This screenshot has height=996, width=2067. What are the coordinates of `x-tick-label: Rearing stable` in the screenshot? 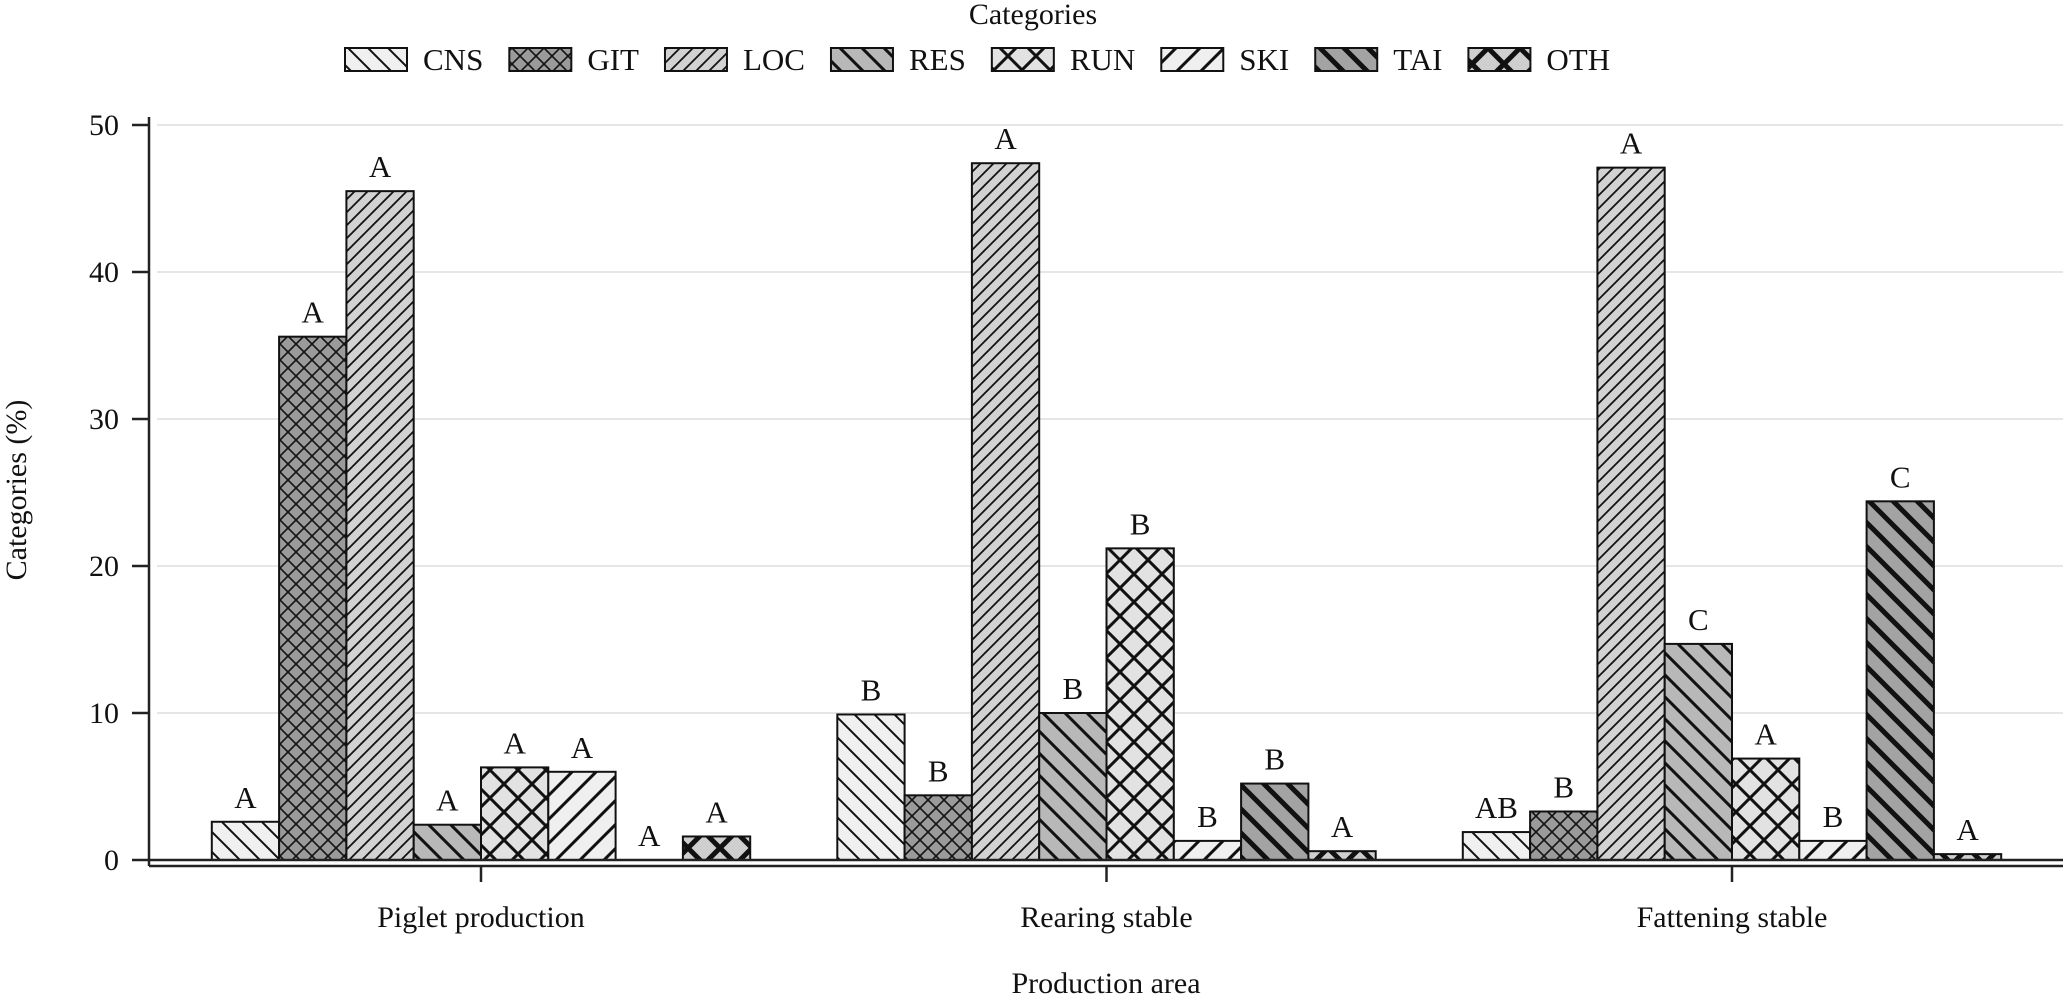 It's located at (1106, 917).